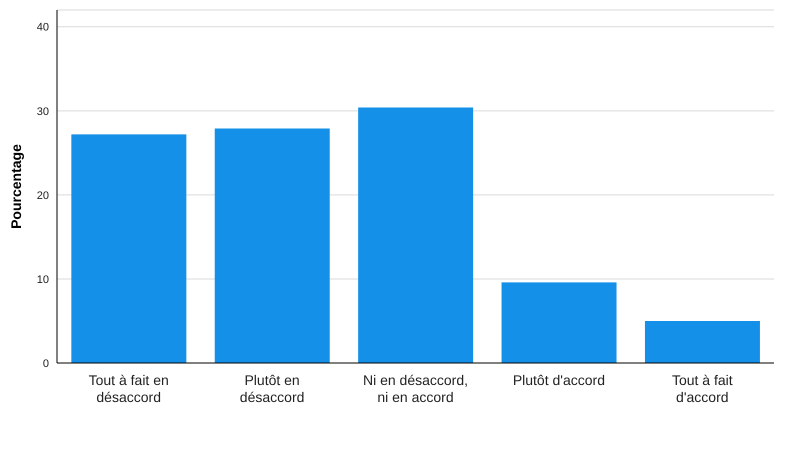 This screenshot has width=790, height=451. Describe the element at coordinates (42, 28) in the screenshot. I see `y-tick-label: 40` at that location.